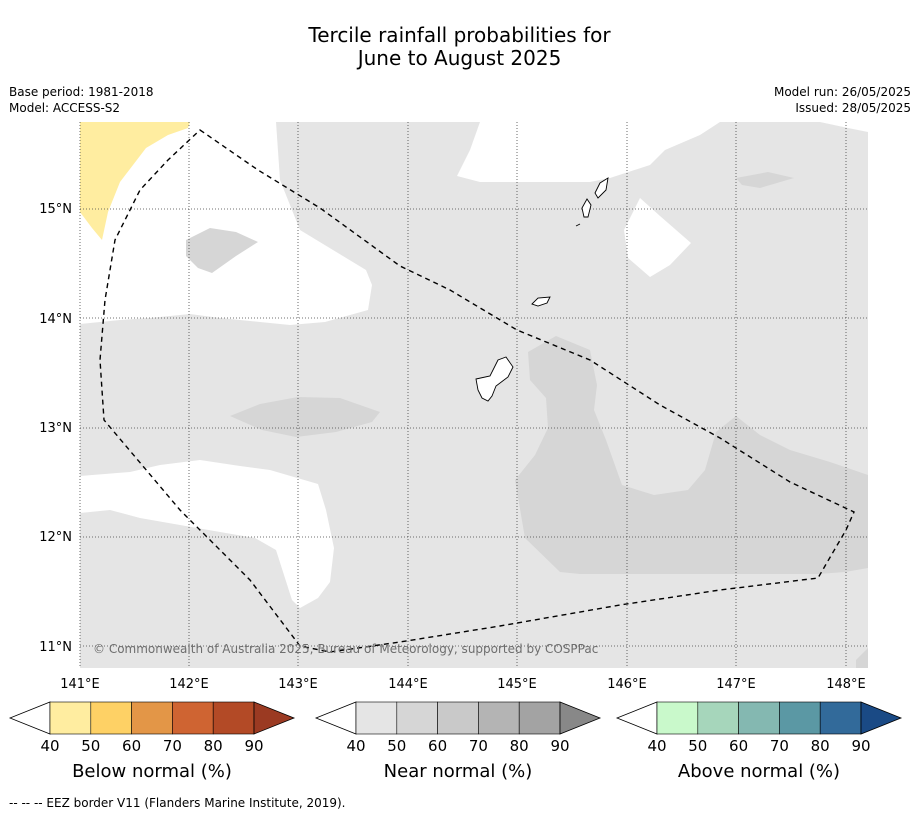 The width and height of the screenshot is (919, 816). What do you see at coordinates (65, 108) in the screenshot?
I see `model-text: Model: ACCESS-S2` at bounding box center [65, 108].